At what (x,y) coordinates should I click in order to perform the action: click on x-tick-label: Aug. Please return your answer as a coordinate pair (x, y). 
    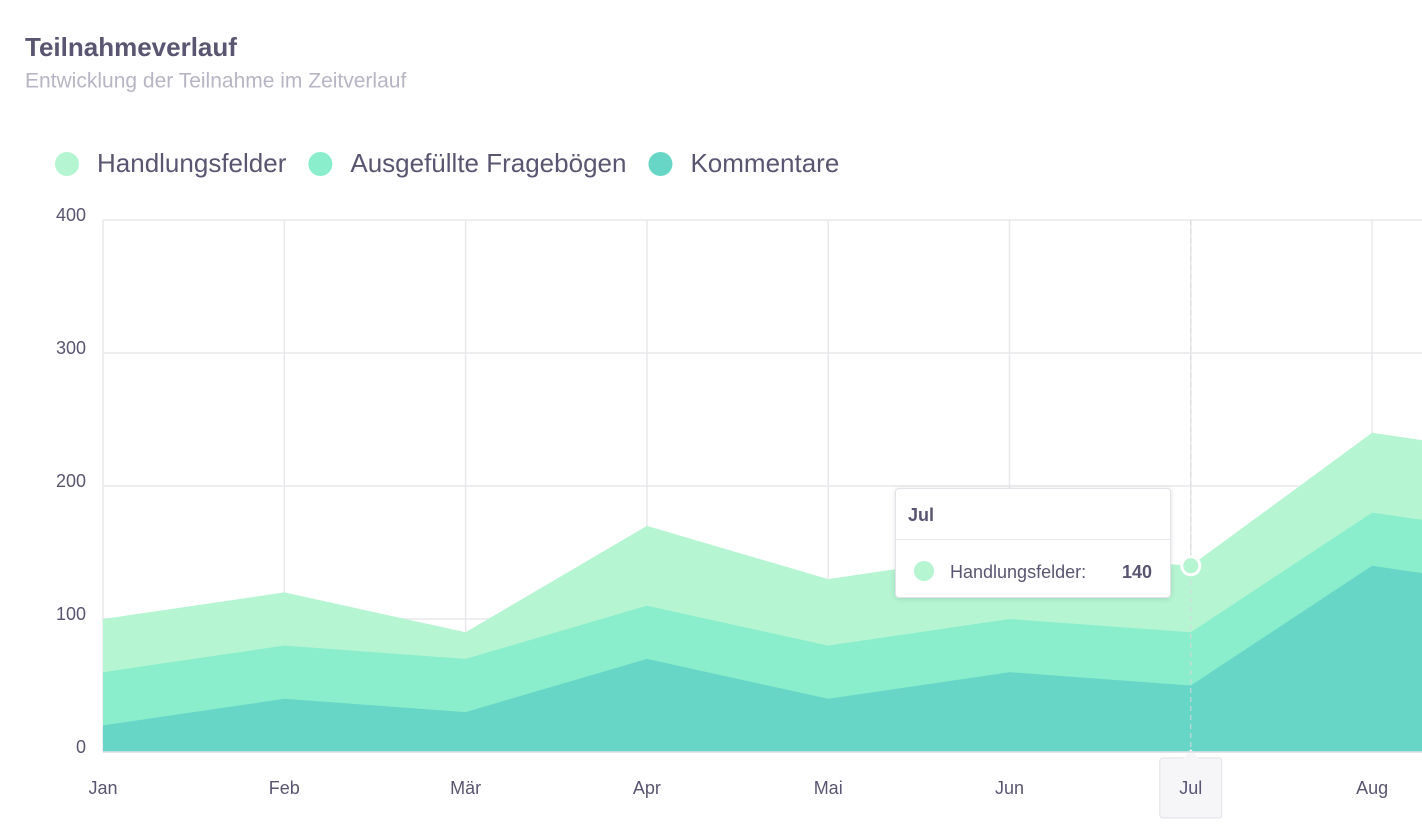
    Looking at the image, I should click on (1372, 788).